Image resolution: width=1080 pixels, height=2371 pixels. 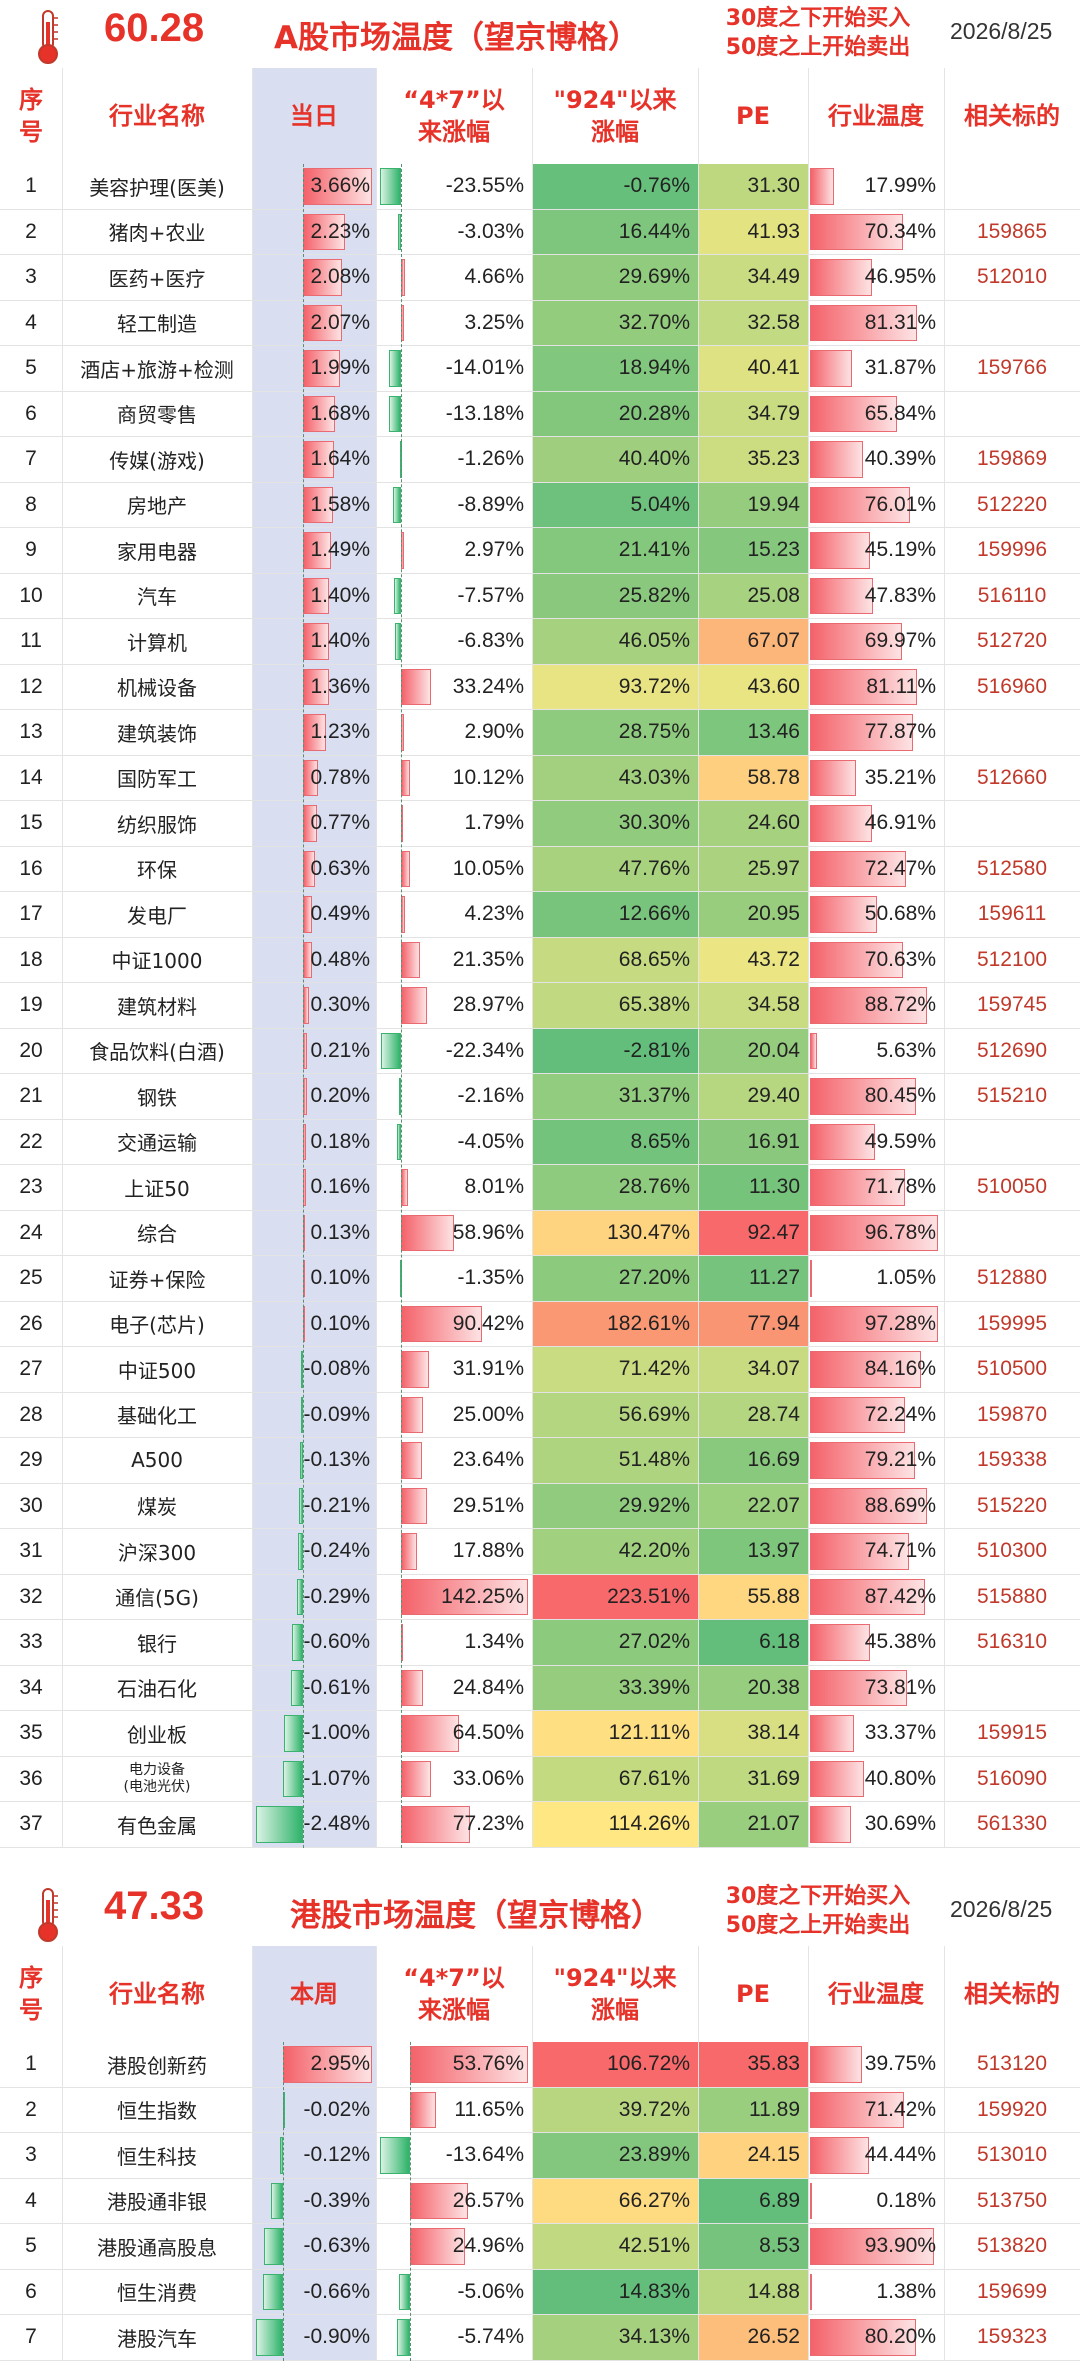 I want to click on since-924-value: 18.94%, so click(x=654, y=368).